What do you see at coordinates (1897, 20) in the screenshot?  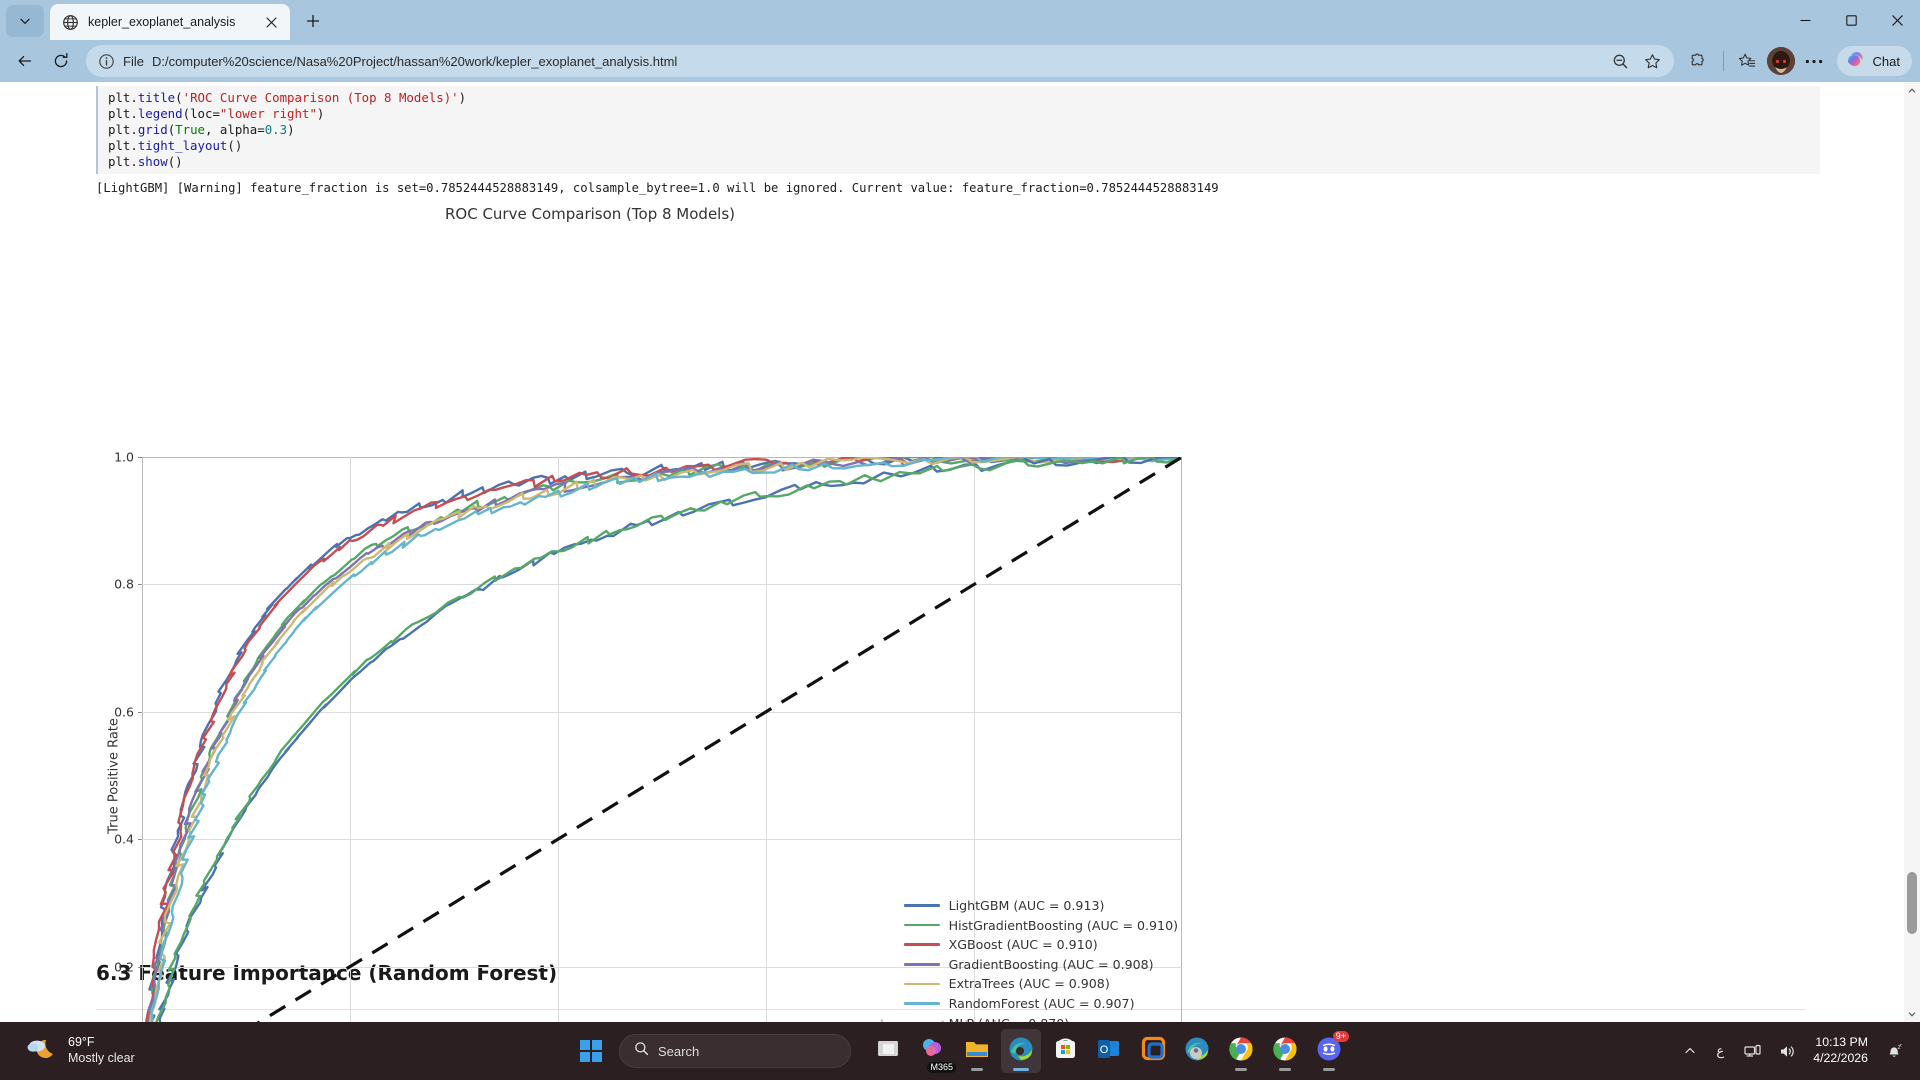 I see `window-close-button` at bounding box center [1897, 20].